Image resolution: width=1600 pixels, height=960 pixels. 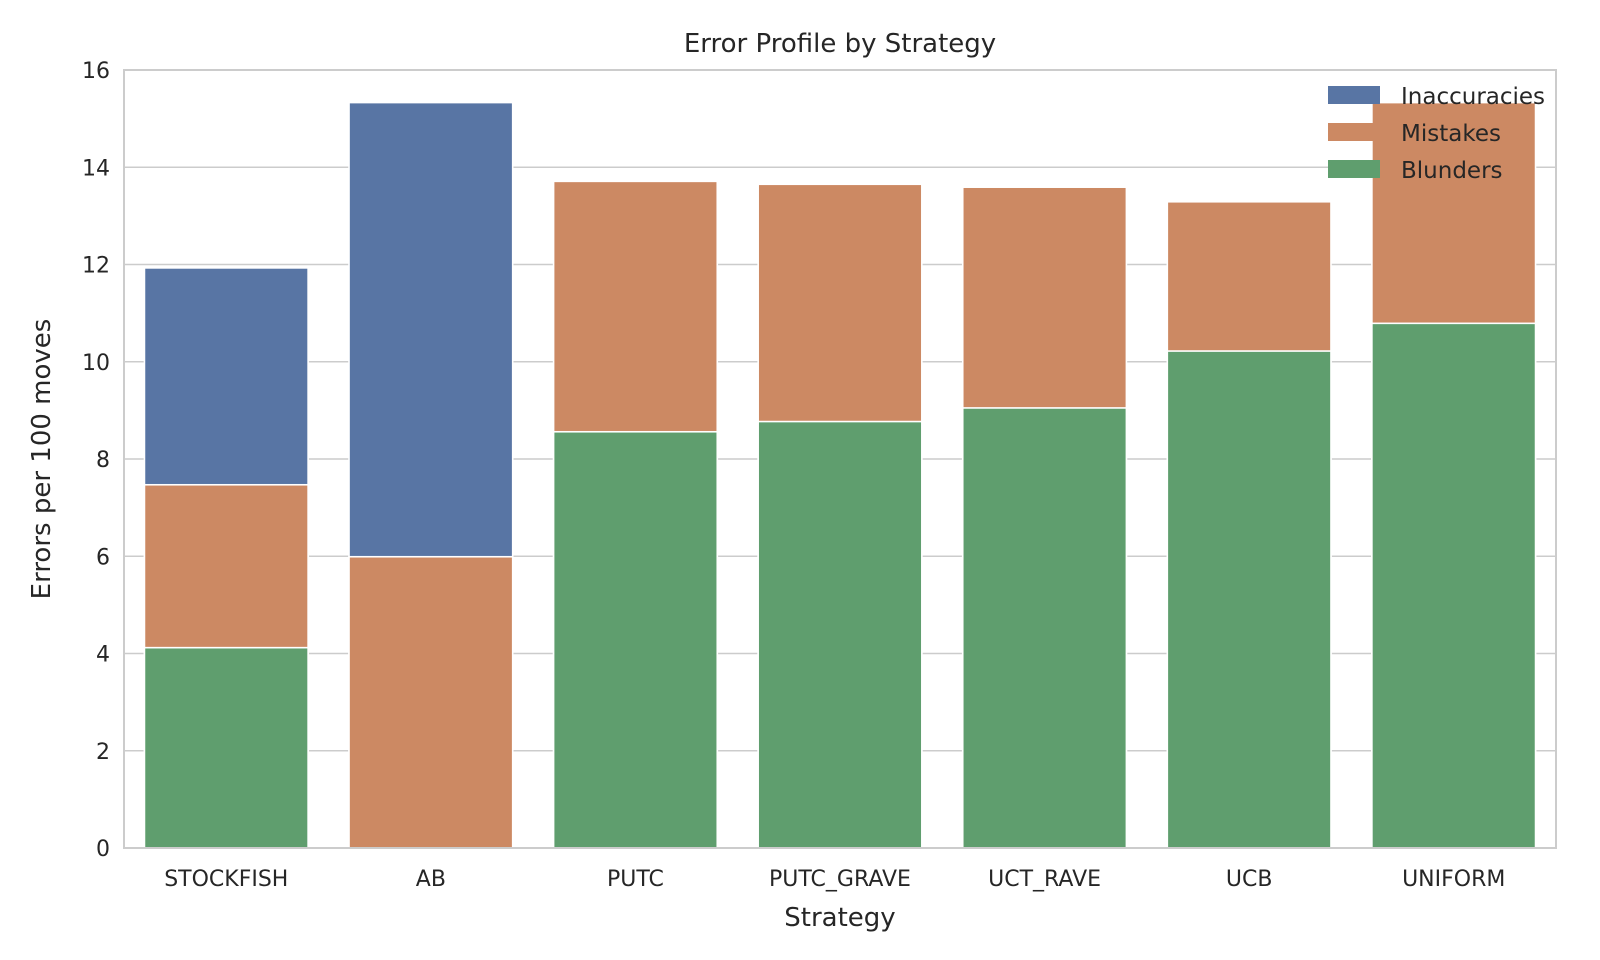 I want to click on y-tick-label: 6, so click(x=103, y=557).